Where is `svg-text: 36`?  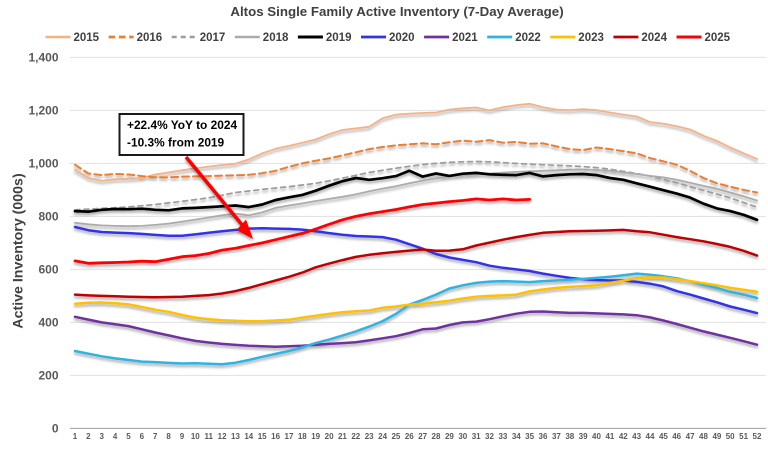 svg-text: 36 is located at coordinates (543, 436).